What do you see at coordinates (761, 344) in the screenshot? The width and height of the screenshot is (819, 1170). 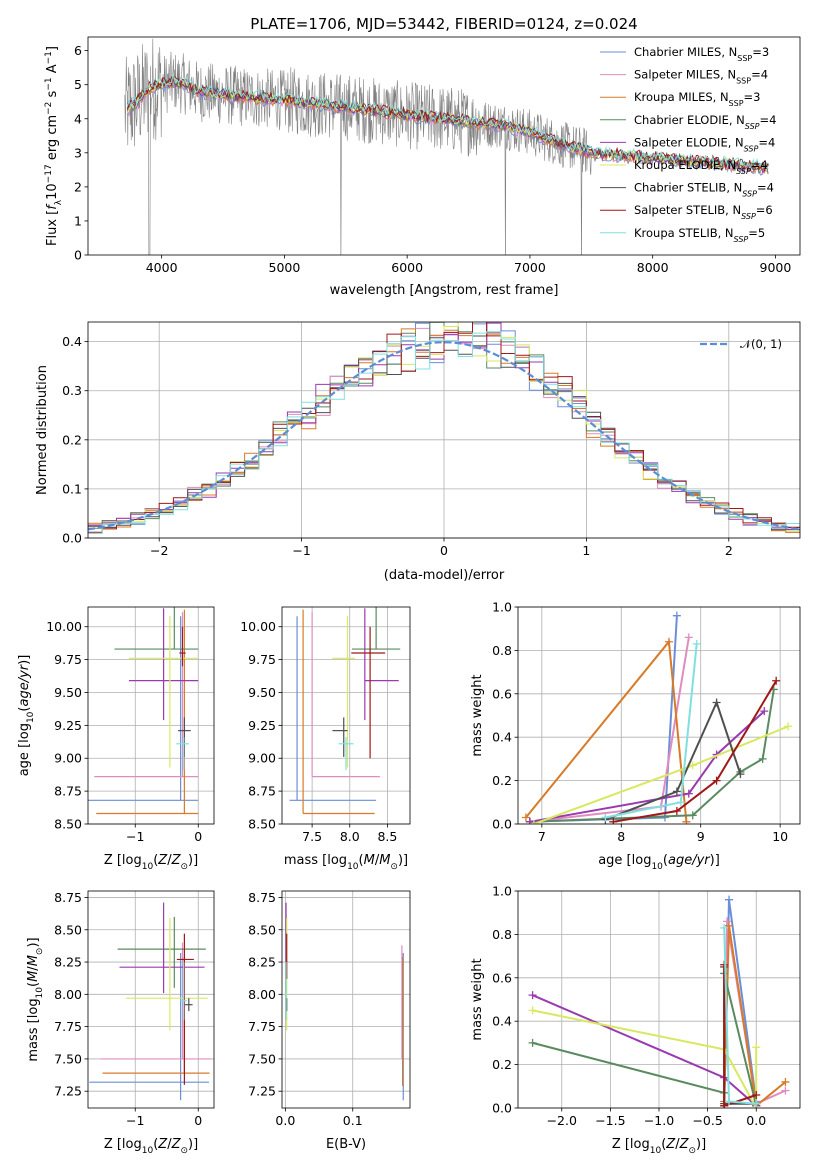 I see `legend-label: 𝒩(0, 1)` at bounding box center [761, 344].